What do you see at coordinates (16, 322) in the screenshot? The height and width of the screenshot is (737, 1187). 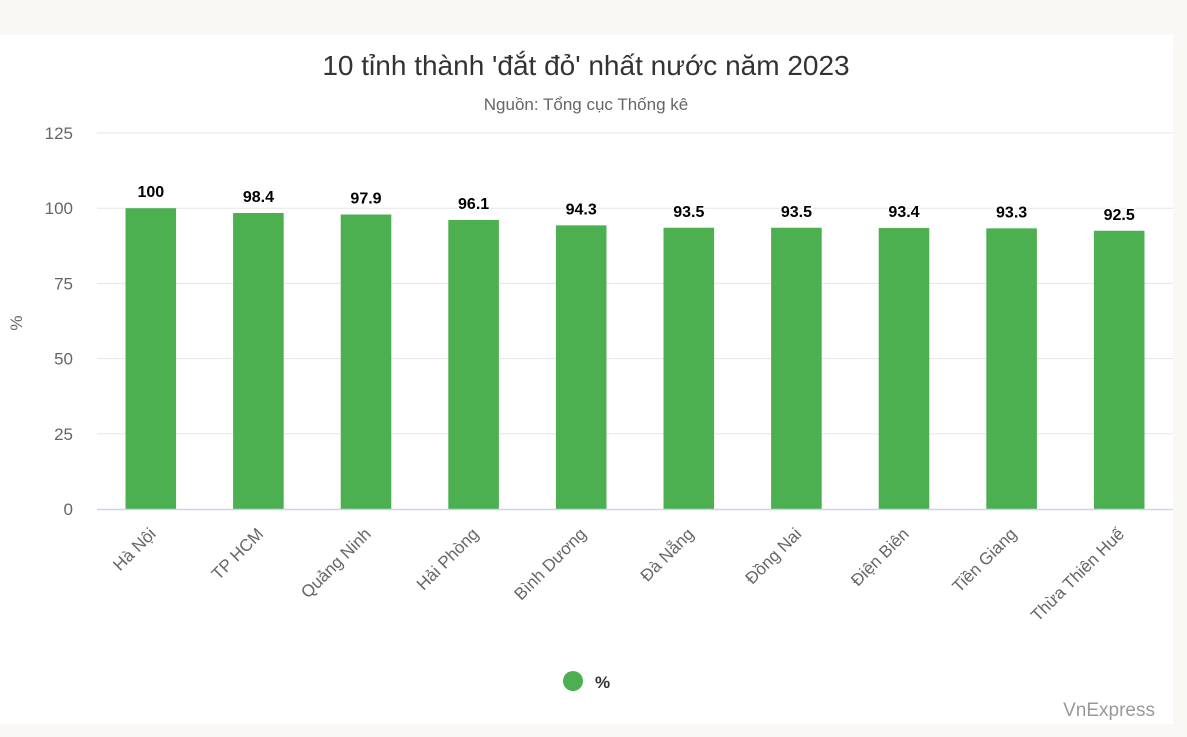 I see `y-axis-label: %` at bounding box center [16, 322].